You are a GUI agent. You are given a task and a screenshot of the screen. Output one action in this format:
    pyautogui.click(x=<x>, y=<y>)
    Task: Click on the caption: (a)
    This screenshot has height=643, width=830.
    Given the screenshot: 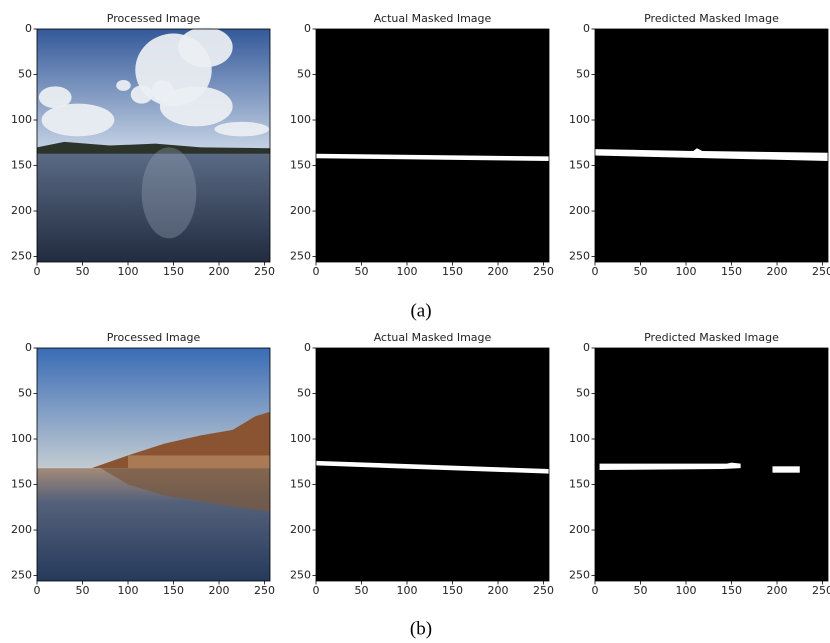 What is the action you would take?
    pyautogui.click(x=420, y=310)
    